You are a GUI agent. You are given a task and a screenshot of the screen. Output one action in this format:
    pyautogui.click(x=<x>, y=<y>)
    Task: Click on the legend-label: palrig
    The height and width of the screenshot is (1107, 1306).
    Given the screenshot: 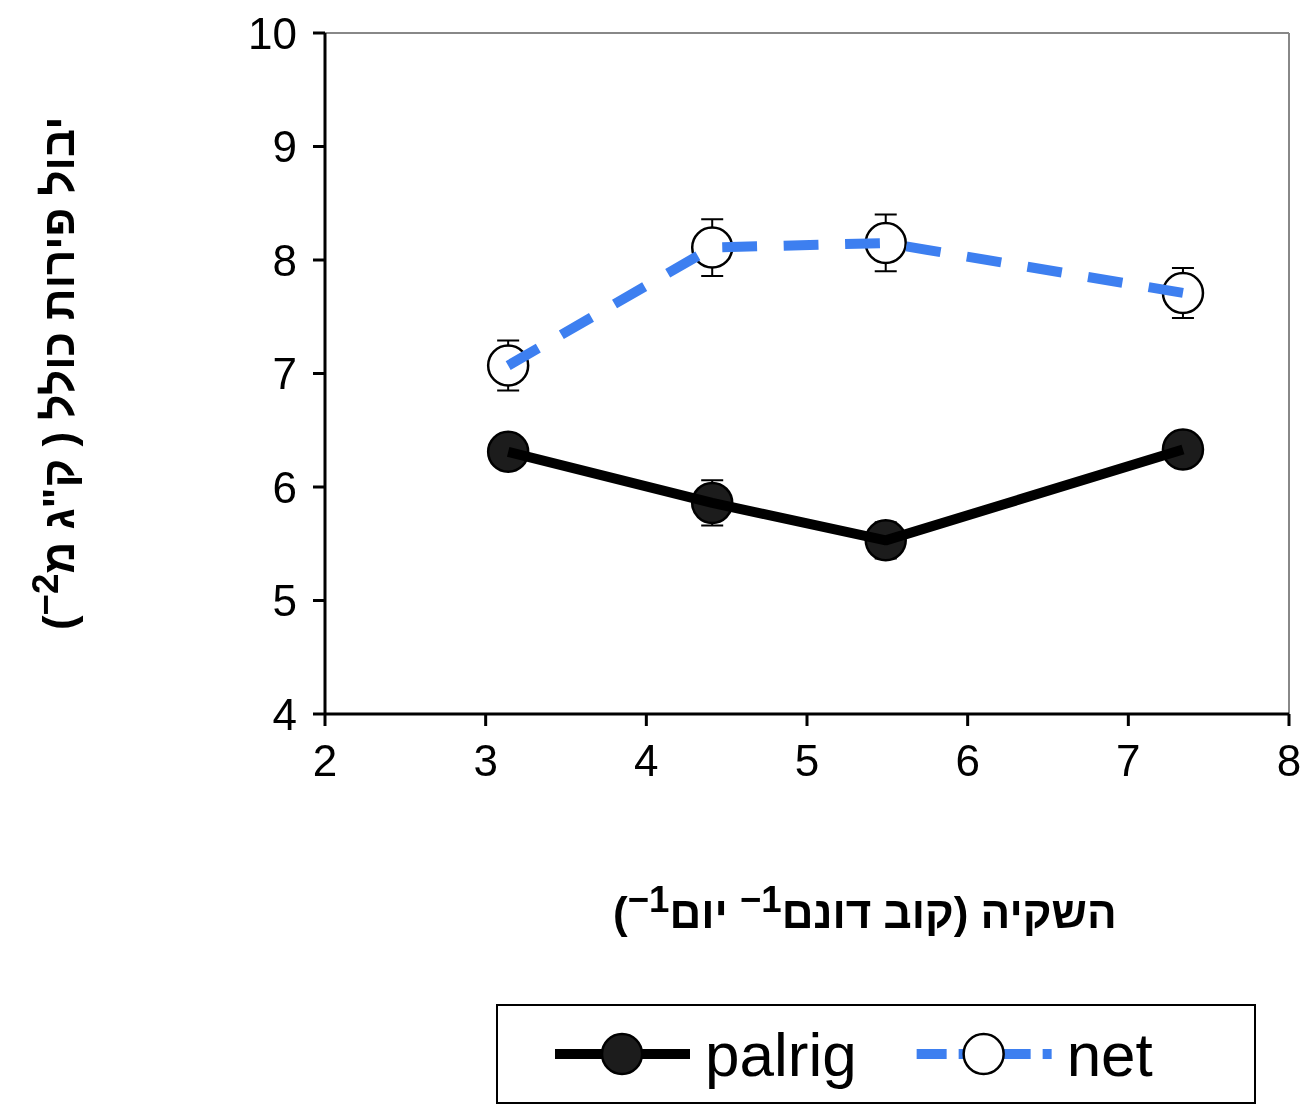 What is the action you would take?
    pyautogui.click(x=781, y=1054)
    